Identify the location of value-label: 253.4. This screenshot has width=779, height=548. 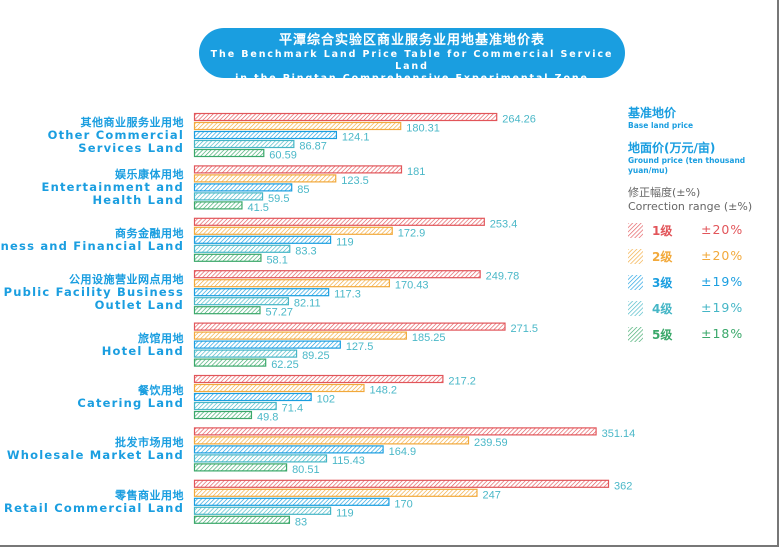
(504, 224).